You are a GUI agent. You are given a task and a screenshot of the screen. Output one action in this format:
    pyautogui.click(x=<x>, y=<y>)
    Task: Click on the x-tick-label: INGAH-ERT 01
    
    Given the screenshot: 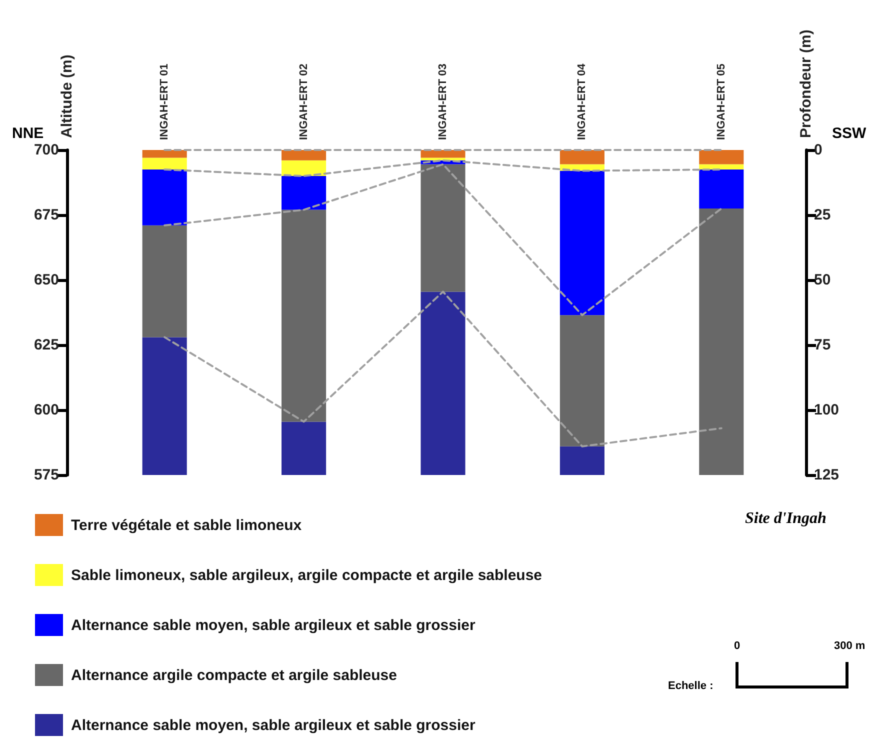 What is the action you would take?
    pyautogui.click(x=164, y=102)
    